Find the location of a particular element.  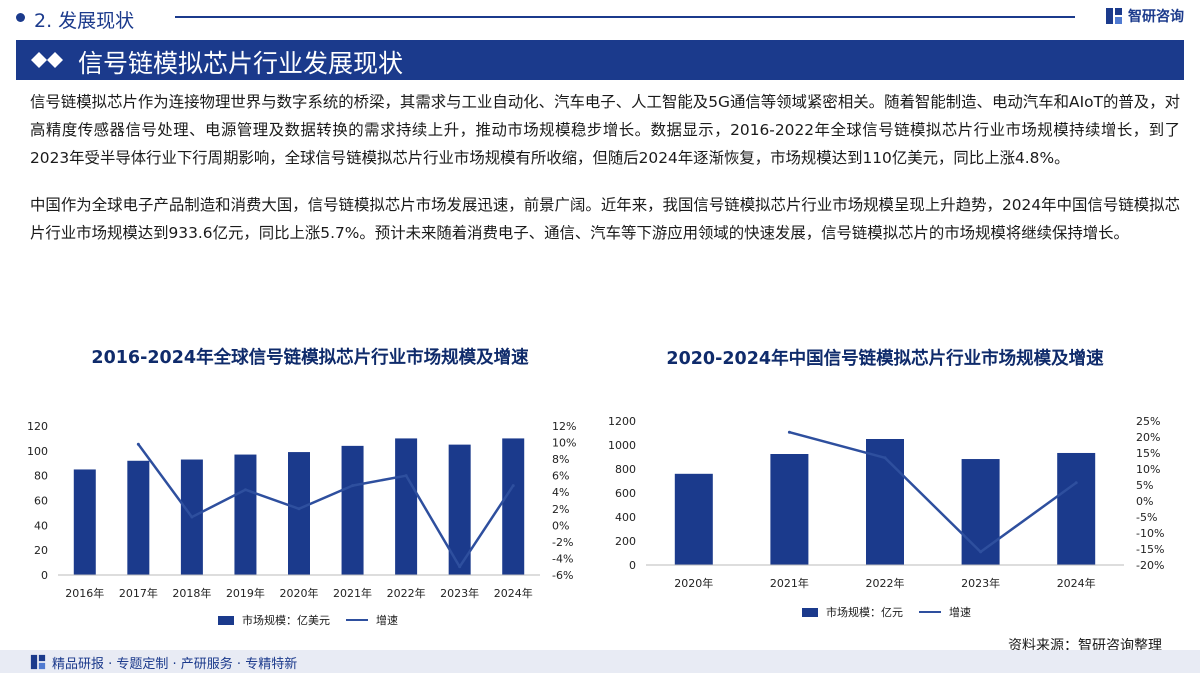

legend-bar-label: 市场规模：亿元 is located at coordinates (864, 612).